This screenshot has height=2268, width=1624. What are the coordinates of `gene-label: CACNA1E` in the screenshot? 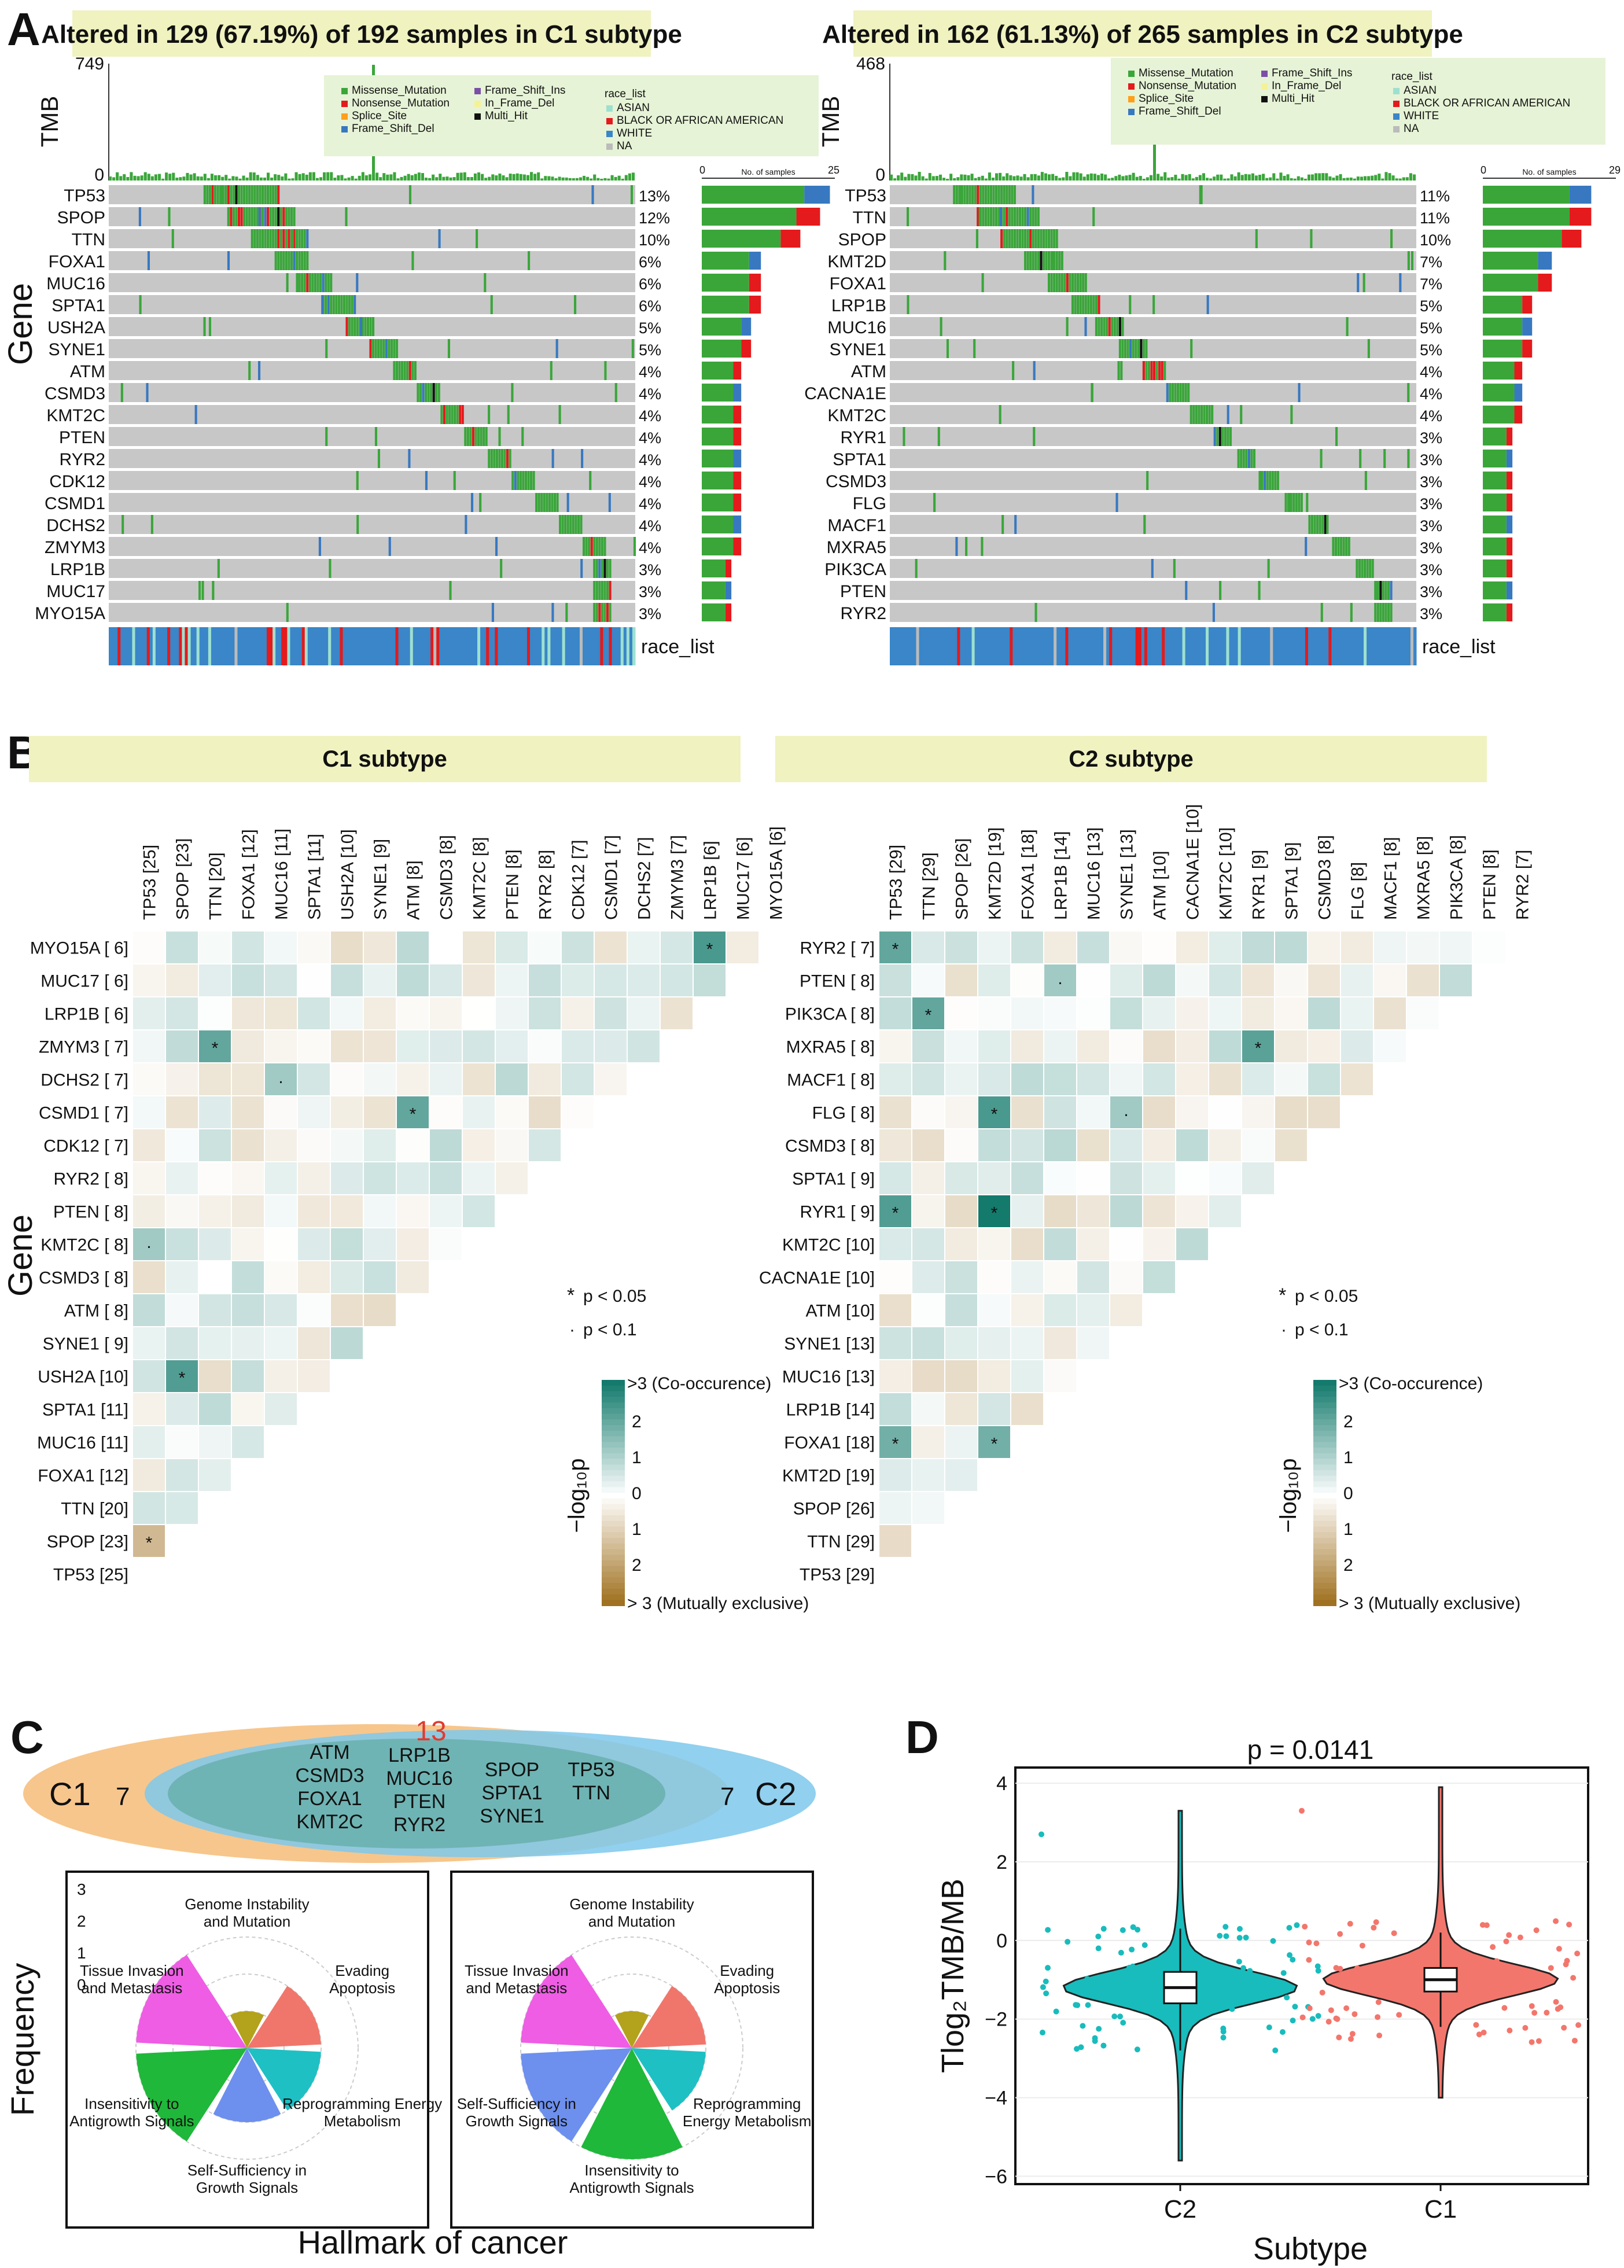 It's located at (845, 393).